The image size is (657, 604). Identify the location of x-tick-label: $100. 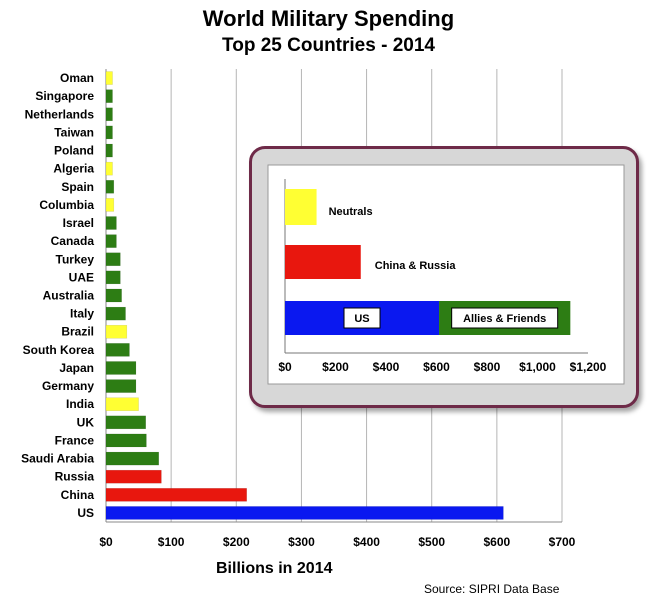
(171, 542).